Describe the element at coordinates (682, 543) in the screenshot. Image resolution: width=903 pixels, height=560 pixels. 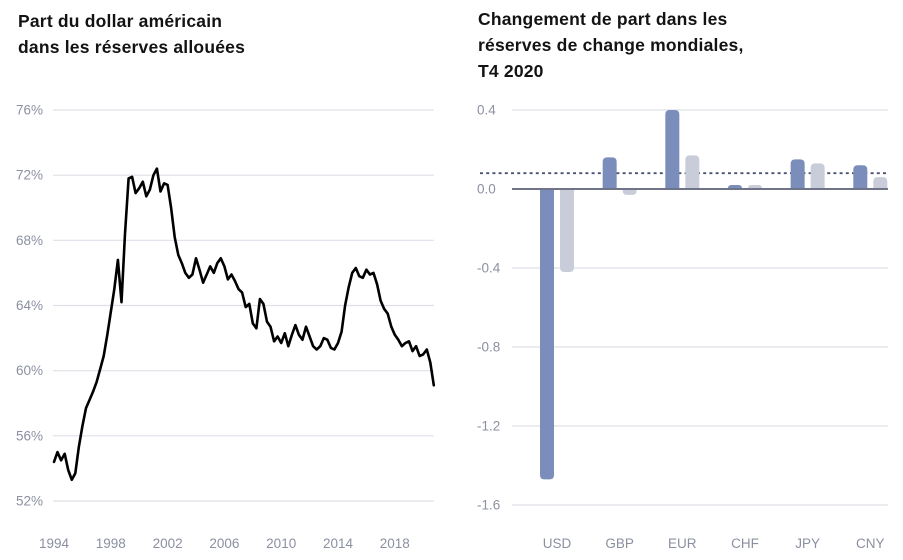
I see `x-tick-label: EUR` at that location.